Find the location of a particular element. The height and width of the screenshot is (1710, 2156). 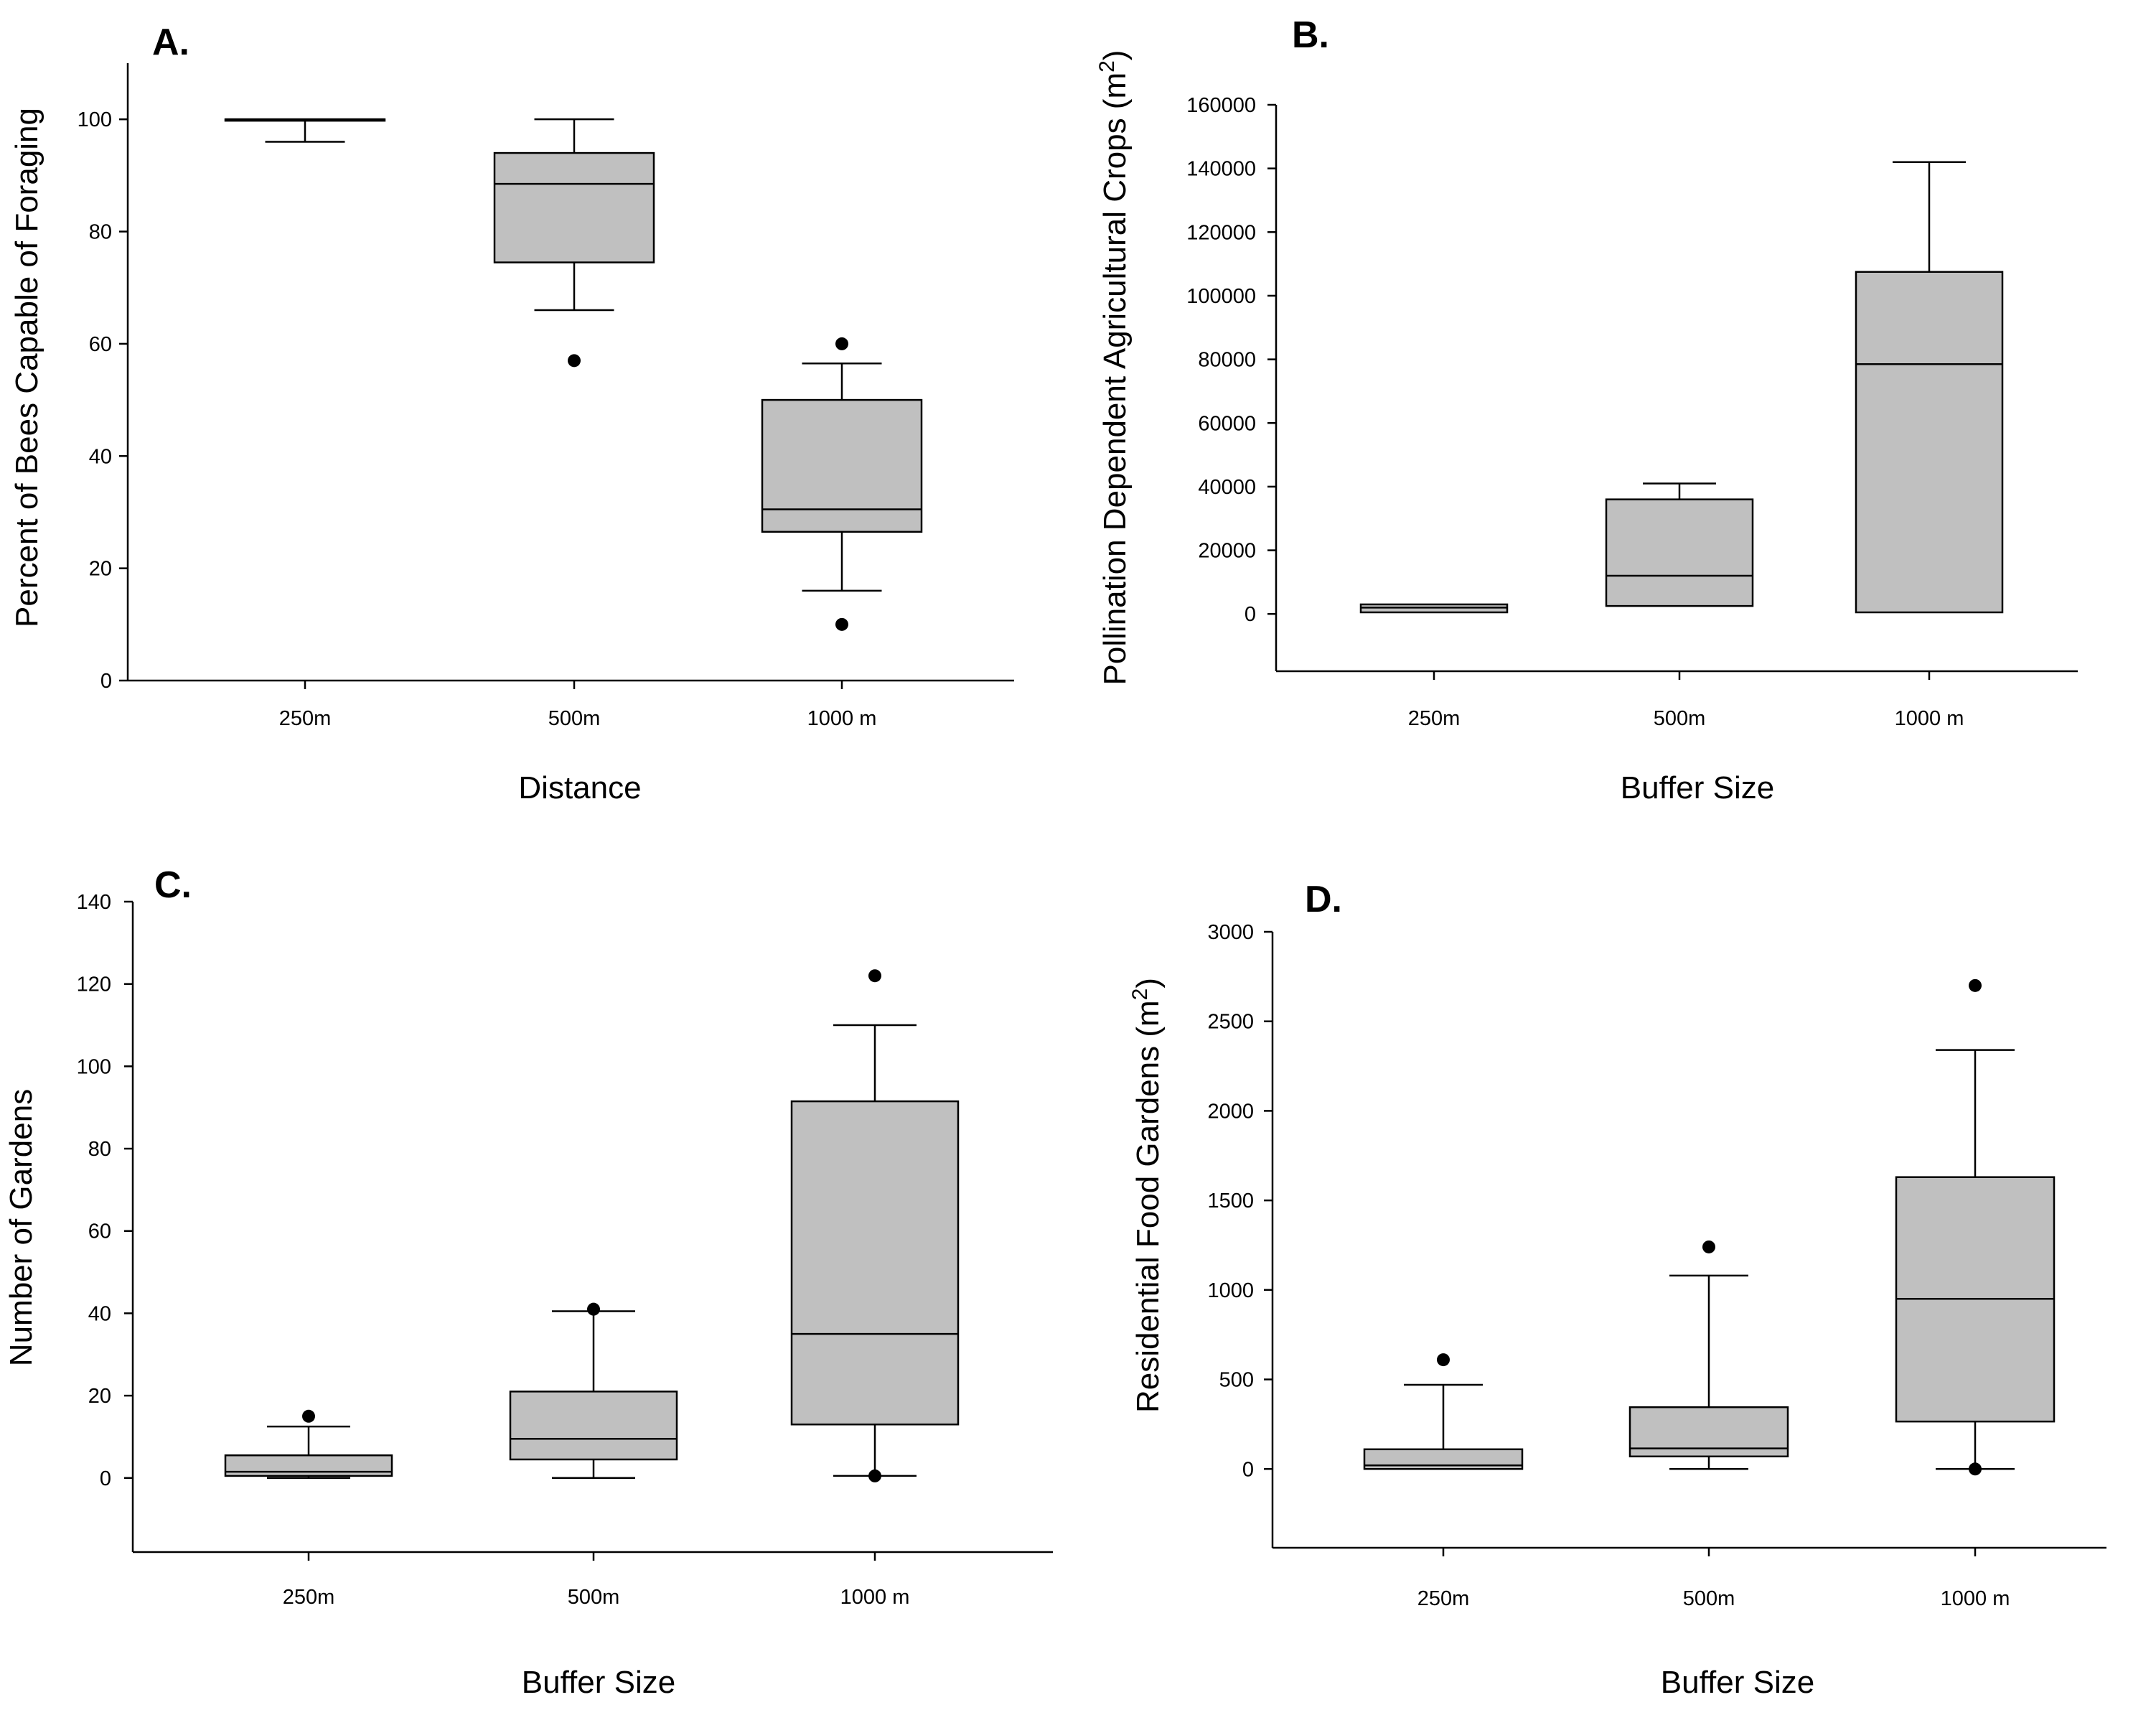

panel-label: D. is located at coordinates (1323, 899).